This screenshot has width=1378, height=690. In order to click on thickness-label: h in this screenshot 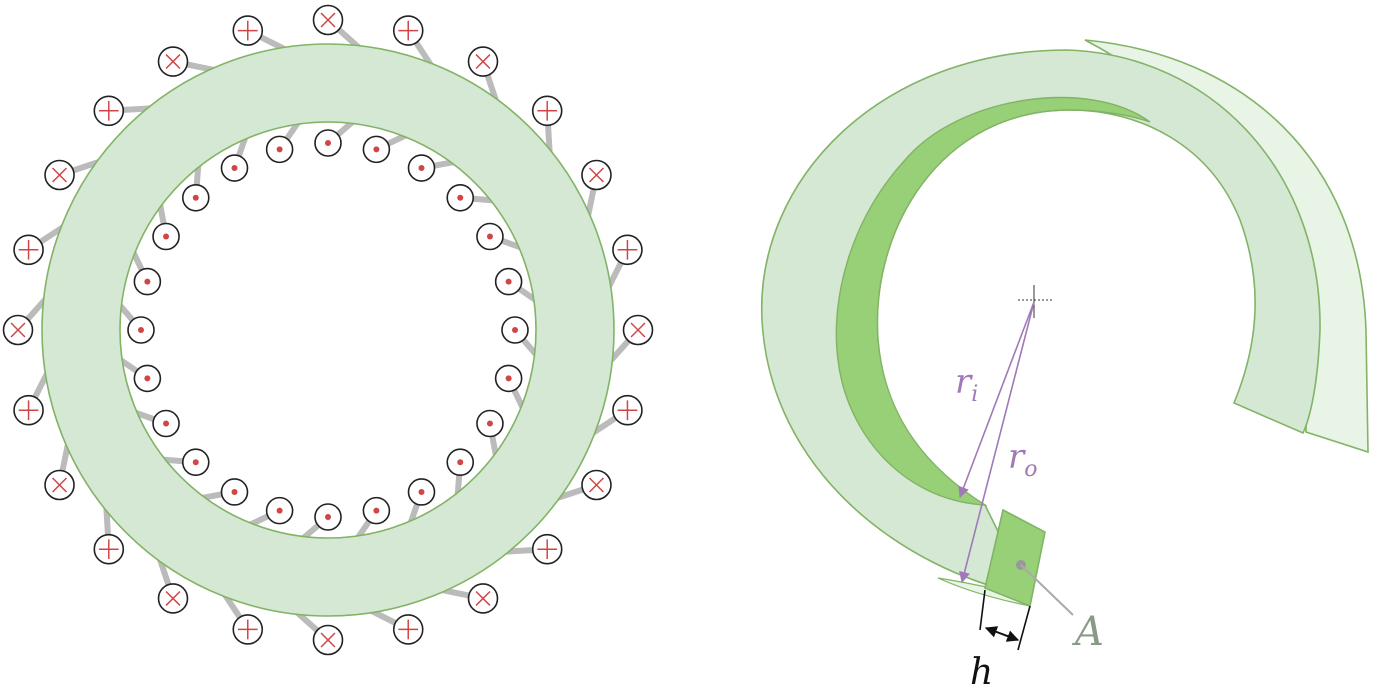, I will do `click(981, 671)`.